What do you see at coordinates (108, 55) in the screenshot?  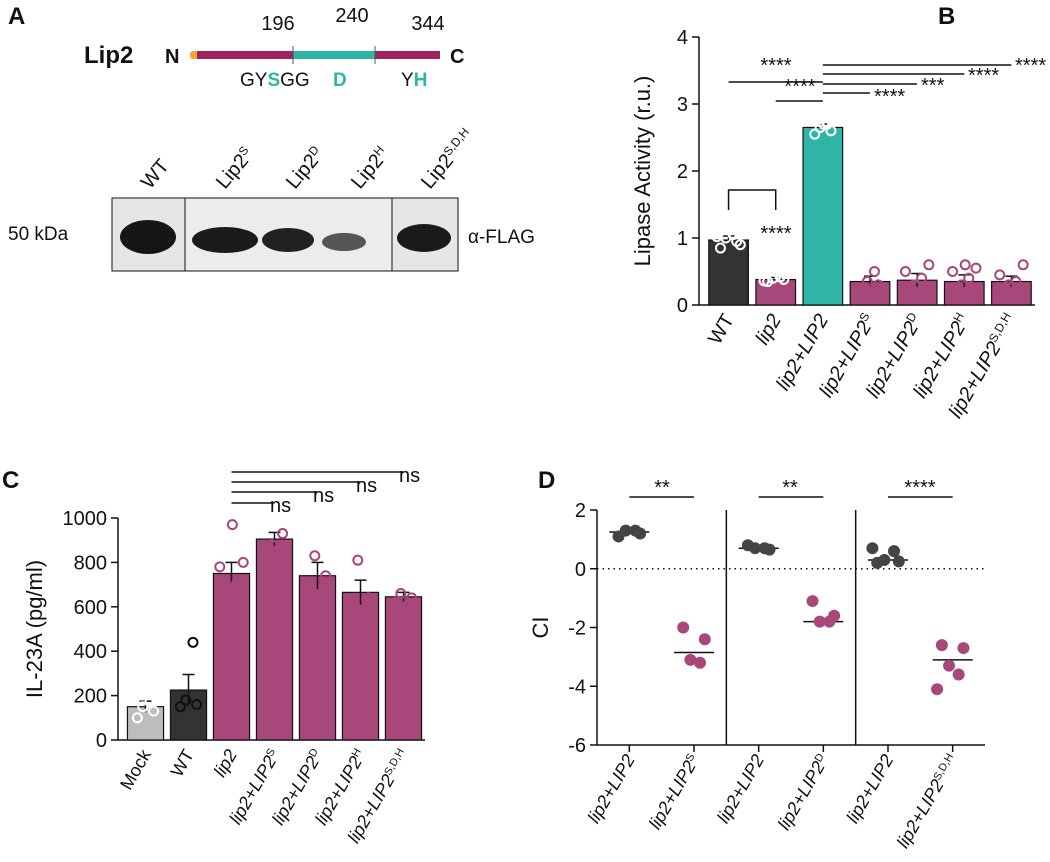 I see `protein-name: Lip2` at bounding box center [108, 55].